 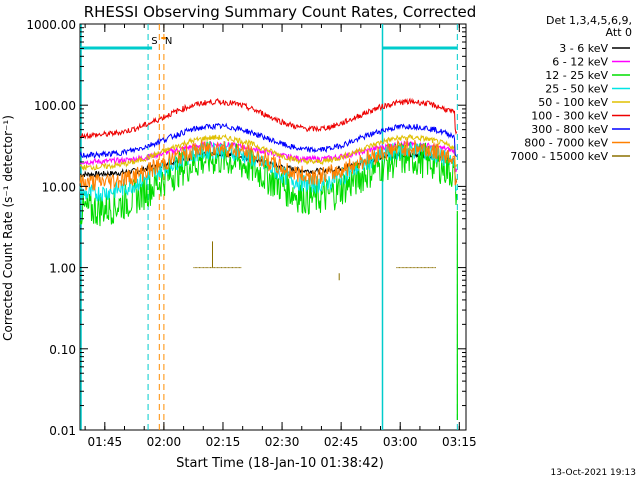 What do you see at coordinates (593, 473) in the screenshot?
I see `footer-date: 13-Oct-2021 19:13` at bounding box center [593, 473].